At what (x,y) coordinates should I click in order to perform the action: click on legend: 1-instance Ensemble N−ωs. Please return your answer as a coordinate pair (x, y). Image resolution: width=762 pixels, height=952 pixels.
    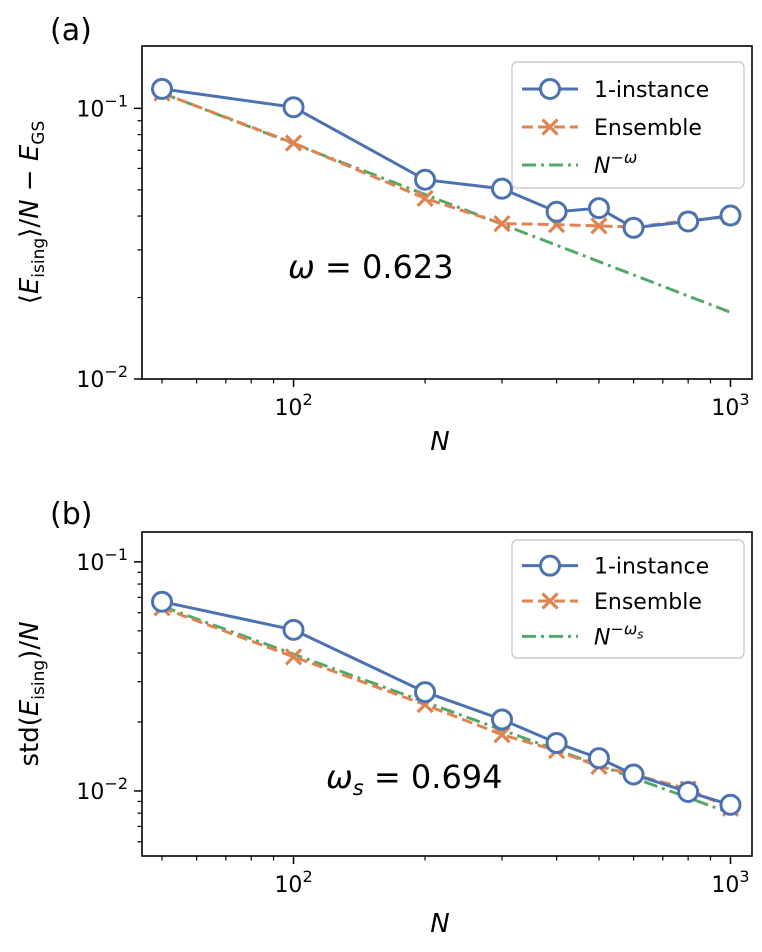
    Looking at the image, I should click on (628, 599).